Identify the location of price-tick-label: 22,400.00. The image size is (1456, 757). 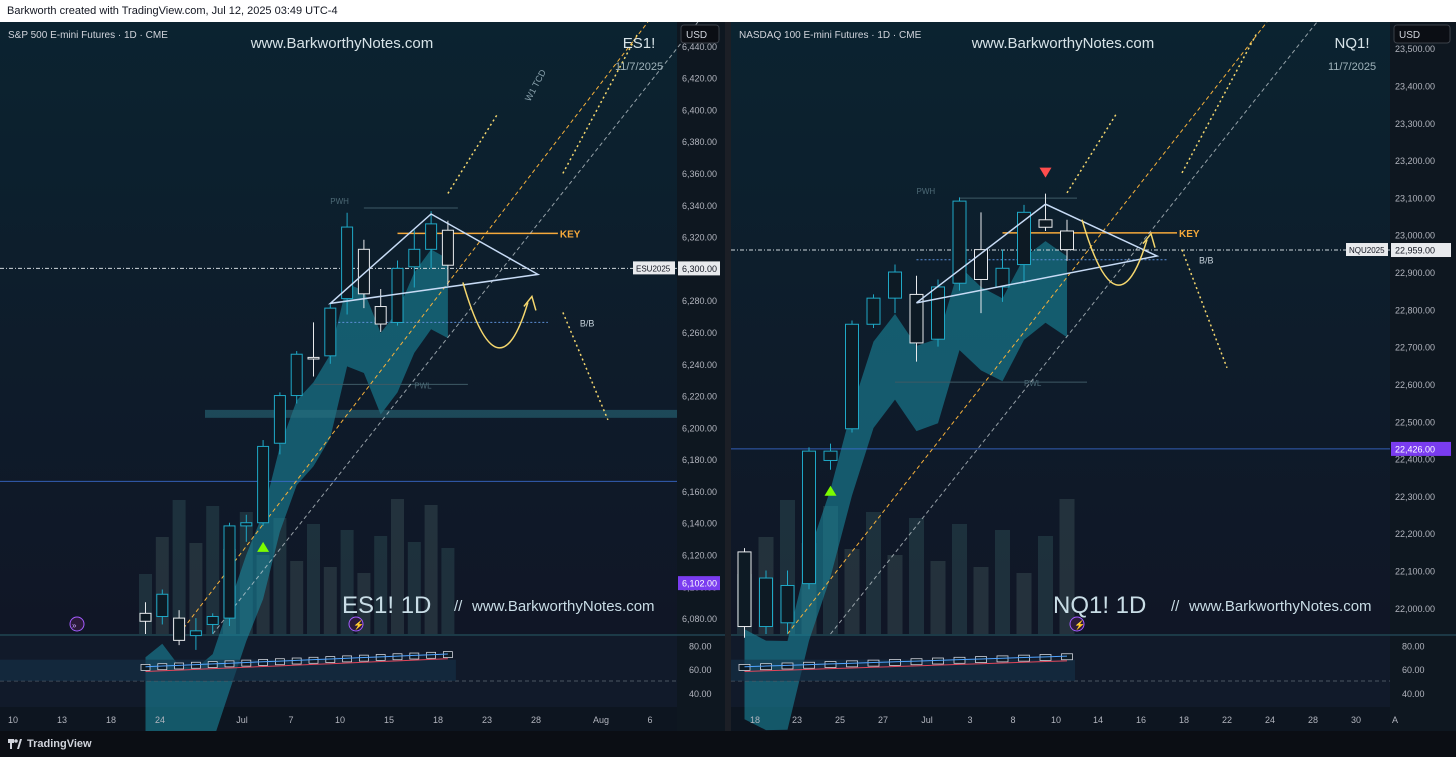
(1415, 460).